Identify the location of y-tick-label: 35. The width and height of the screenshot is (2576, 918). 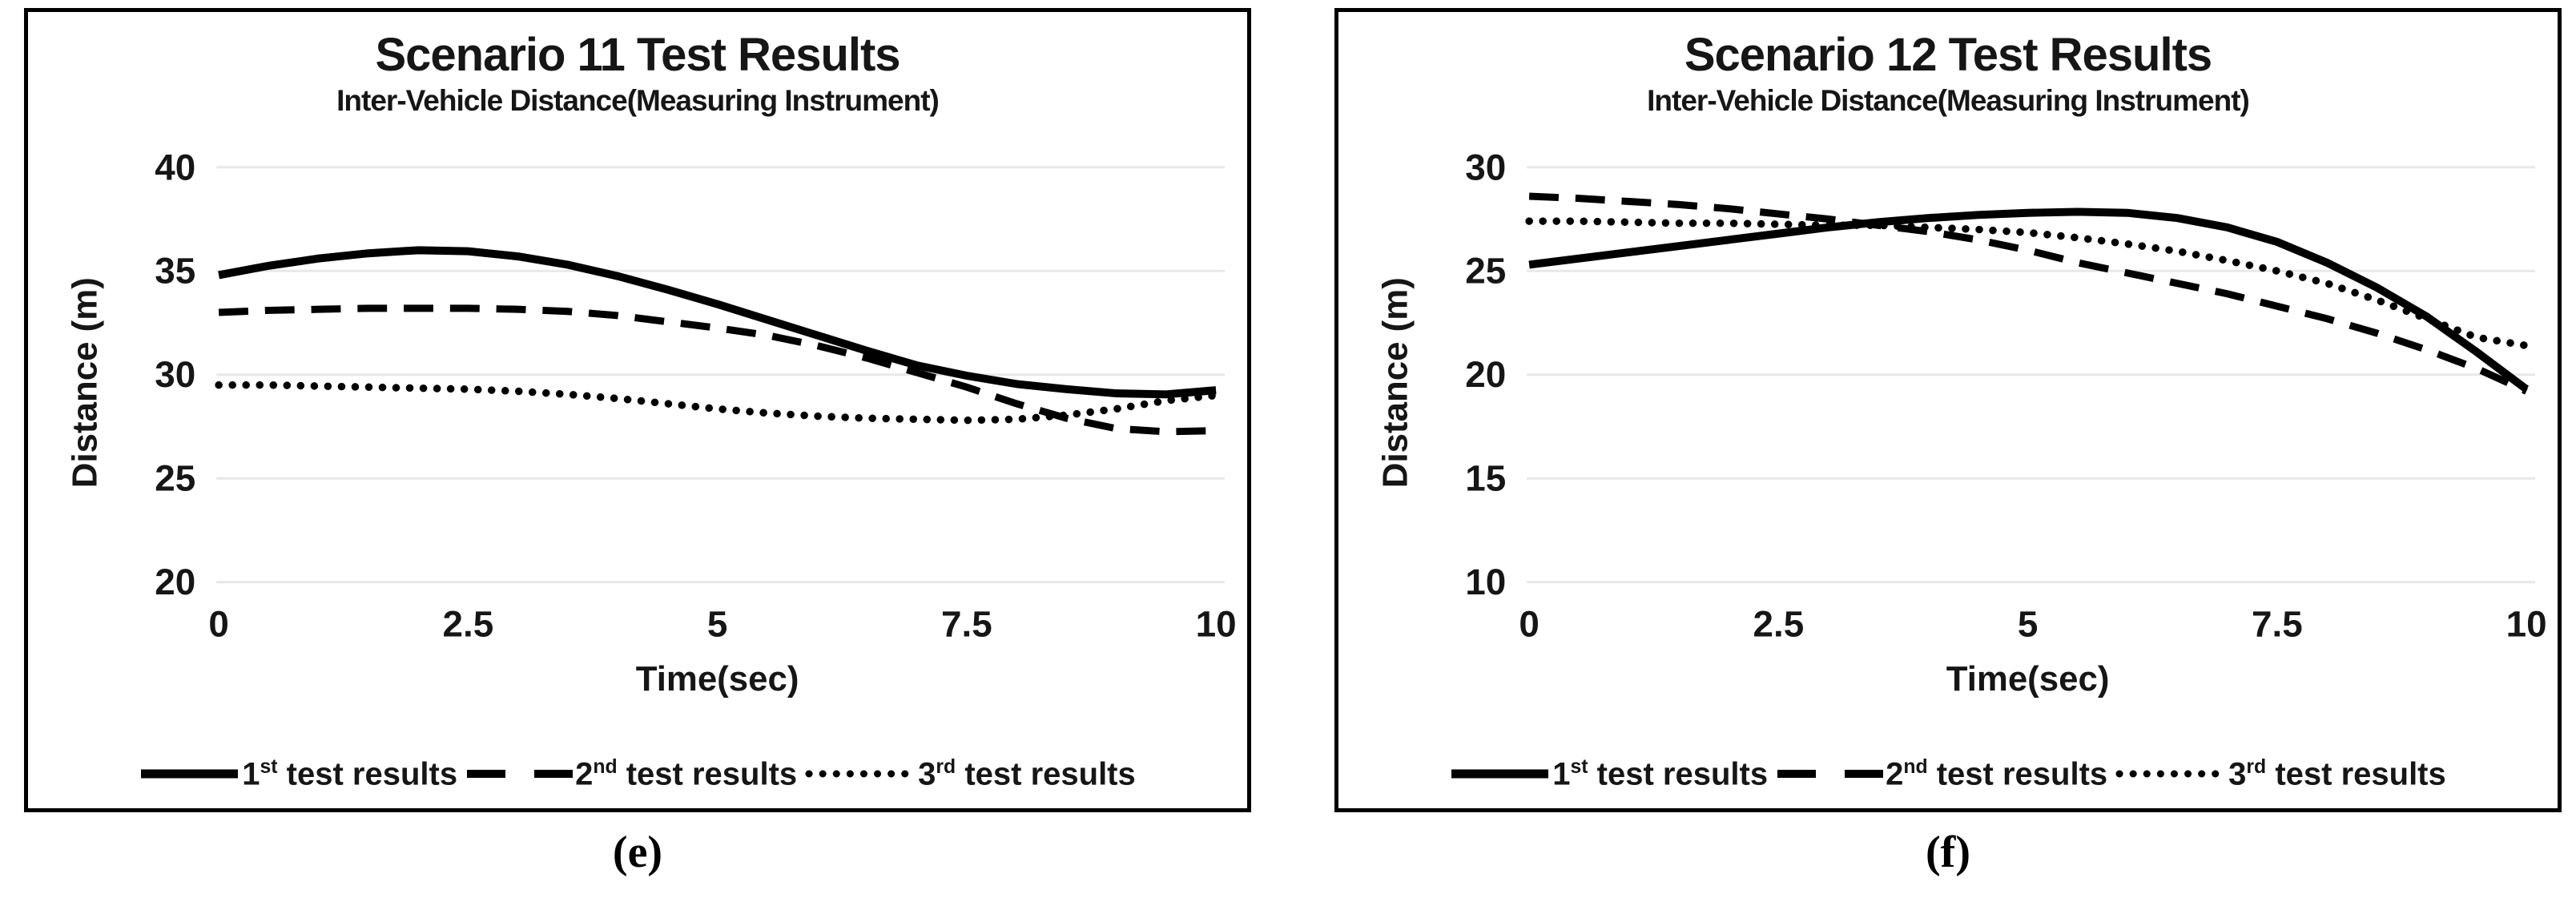
(175, 271).